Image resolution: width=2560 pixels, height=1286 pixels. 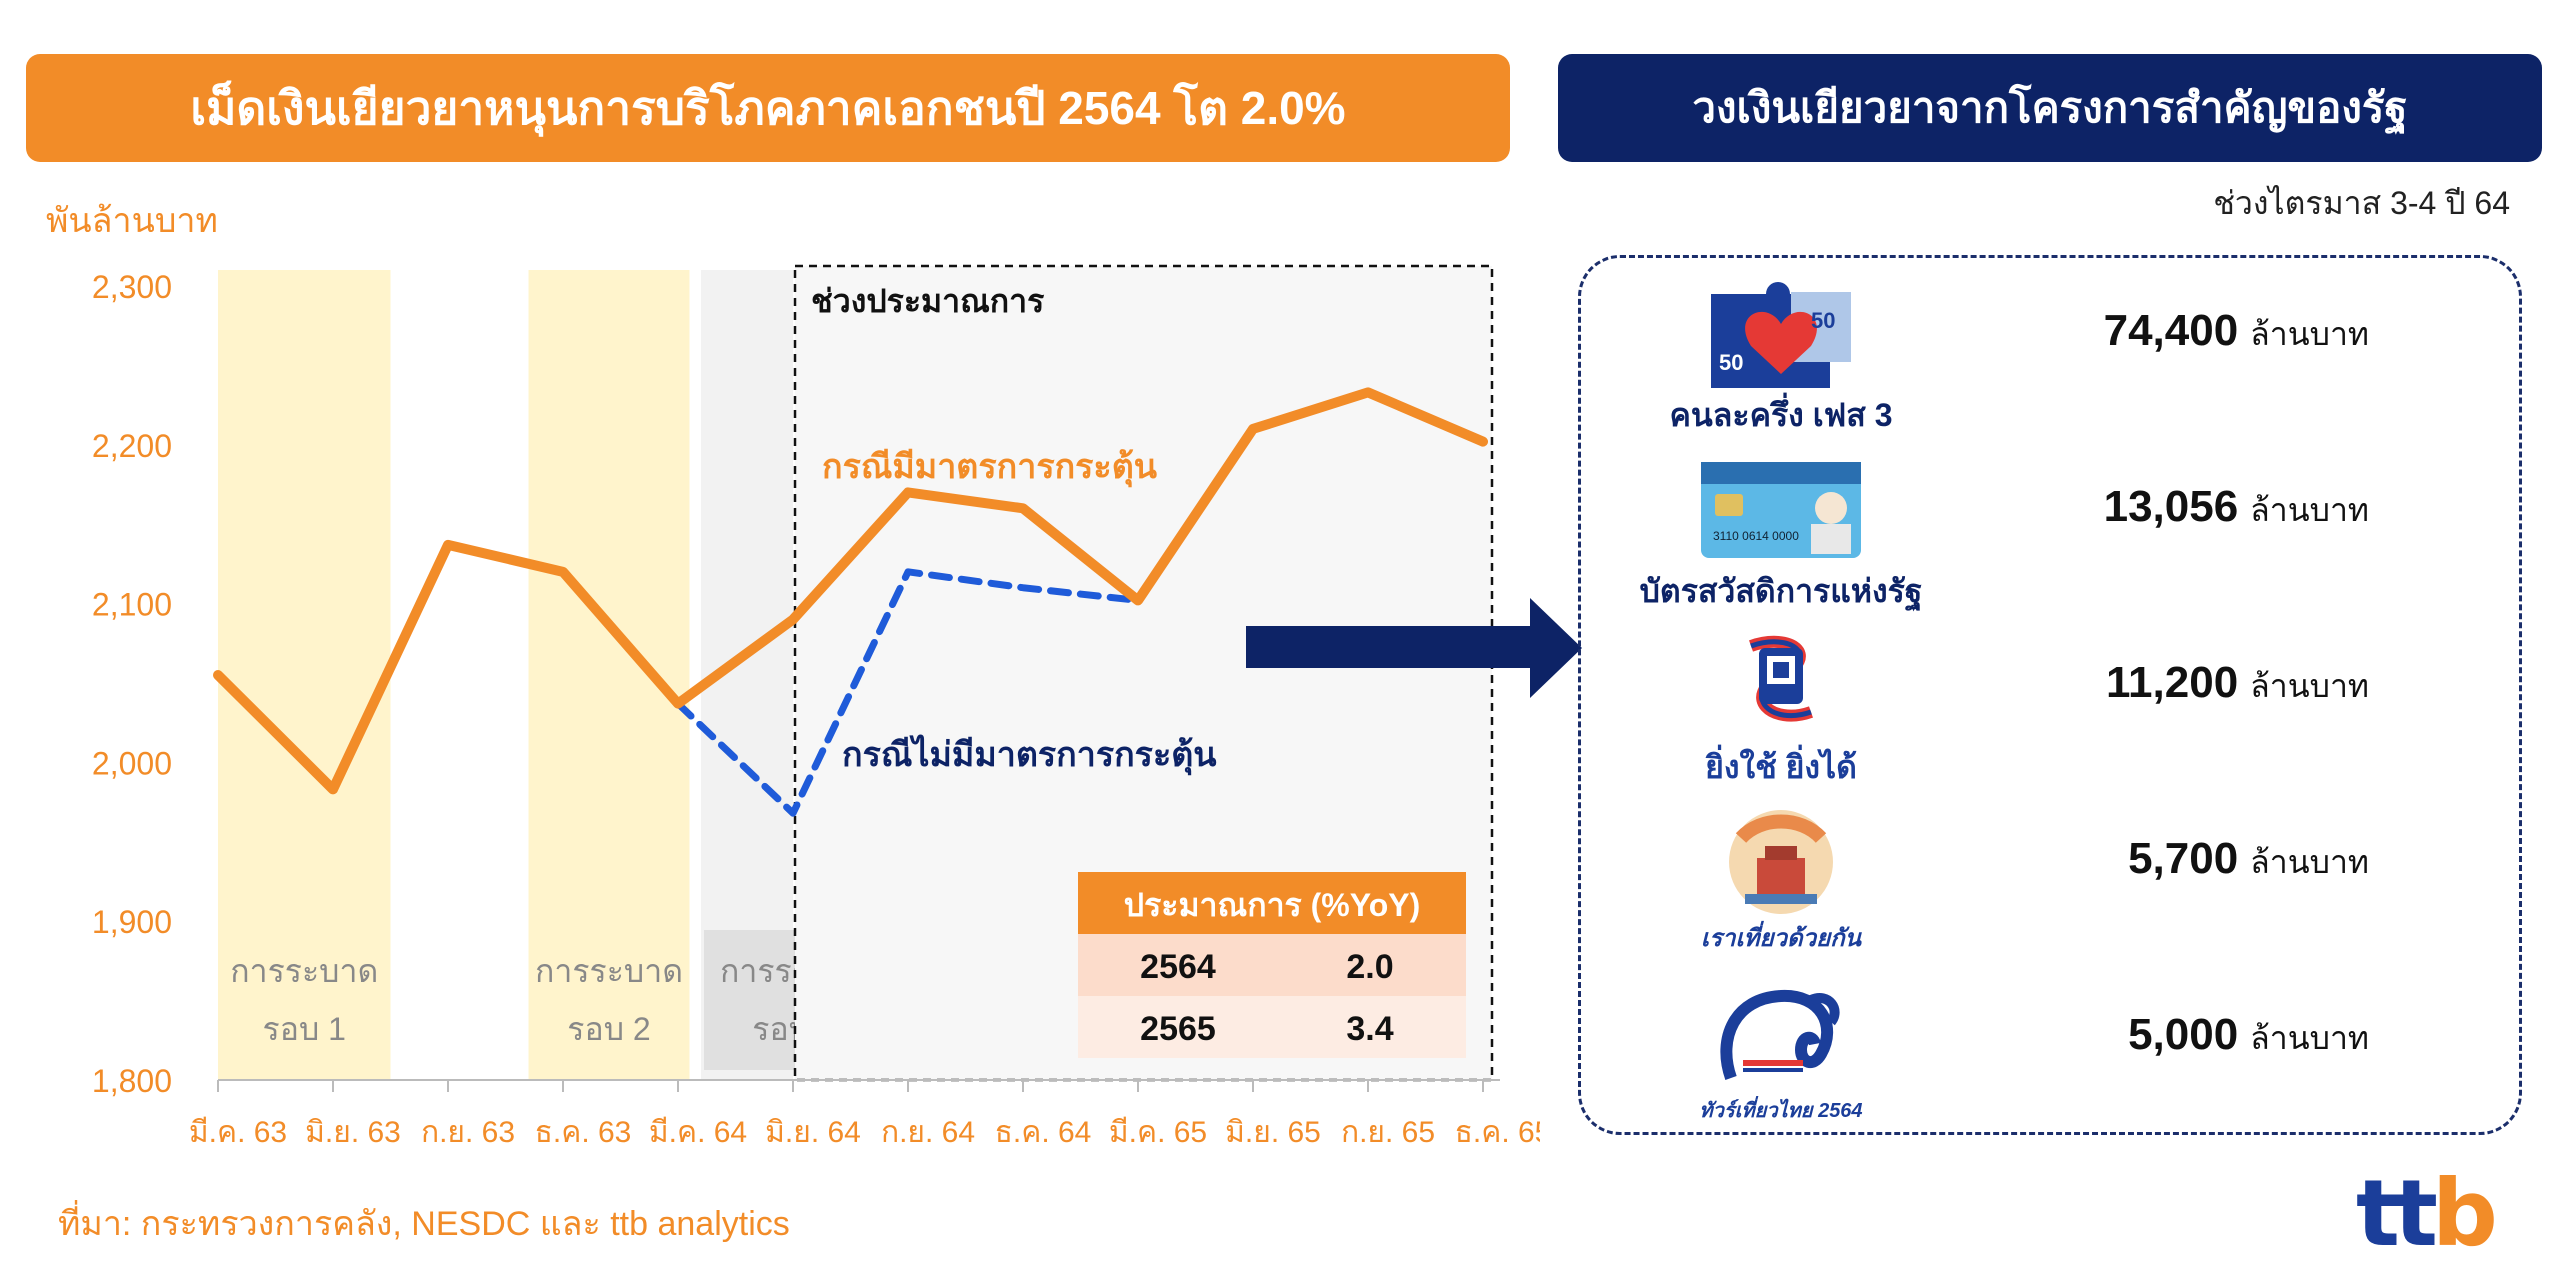 I want to click on table-year: 2565, so click(x=1178, y=1029).